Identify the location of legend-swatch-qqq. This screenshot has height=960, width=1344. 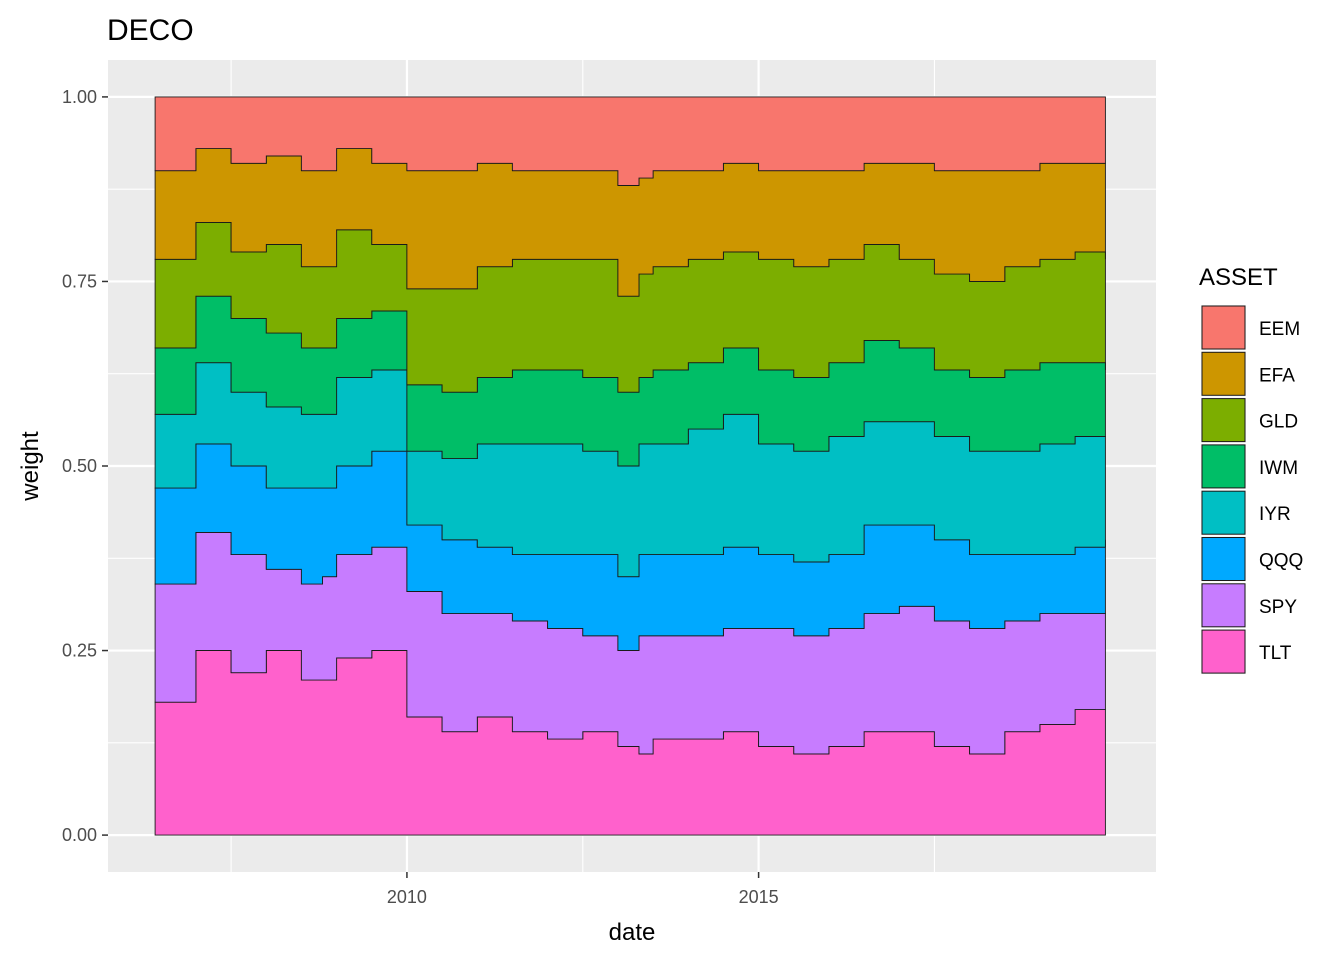
(1223, 559).